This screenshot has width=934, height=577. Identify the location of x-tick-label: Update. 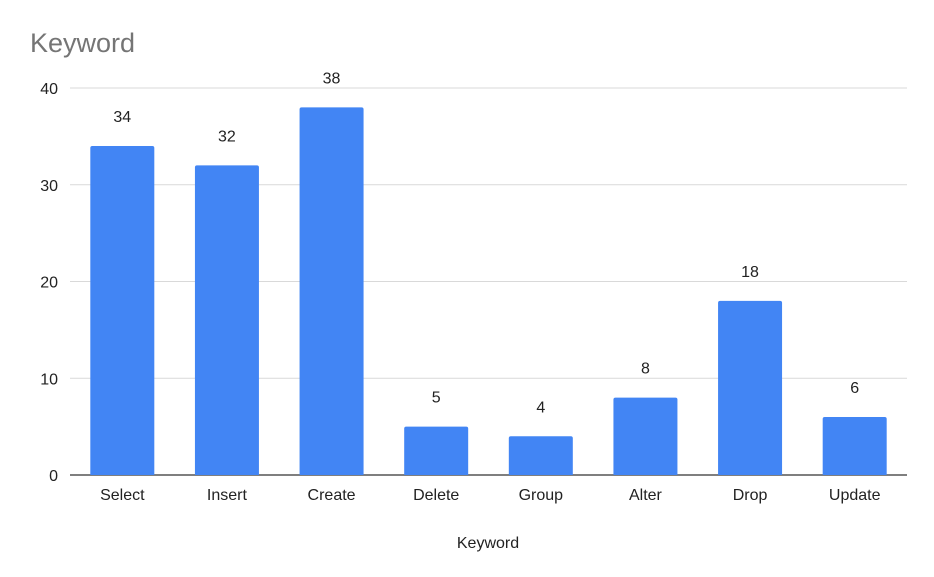
(855, 495).